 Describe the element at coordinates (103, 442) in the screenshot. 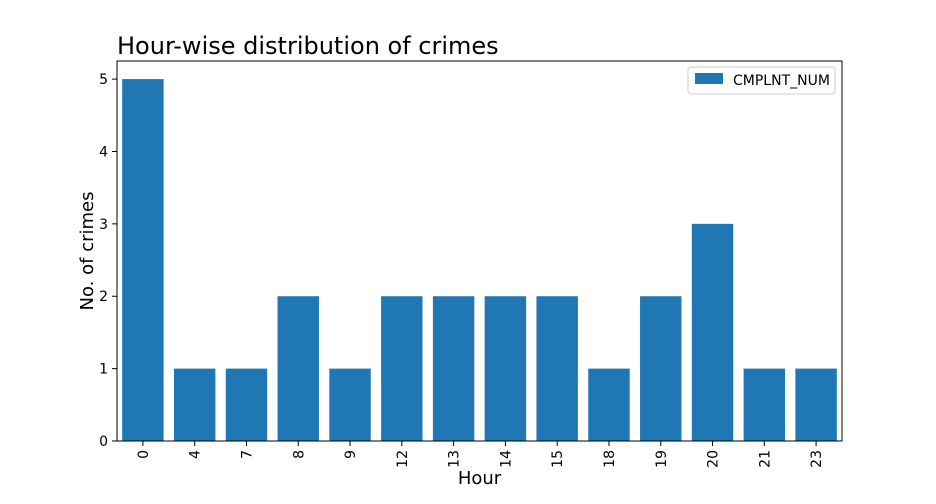

I see `y-tick-label: 0` at that location.